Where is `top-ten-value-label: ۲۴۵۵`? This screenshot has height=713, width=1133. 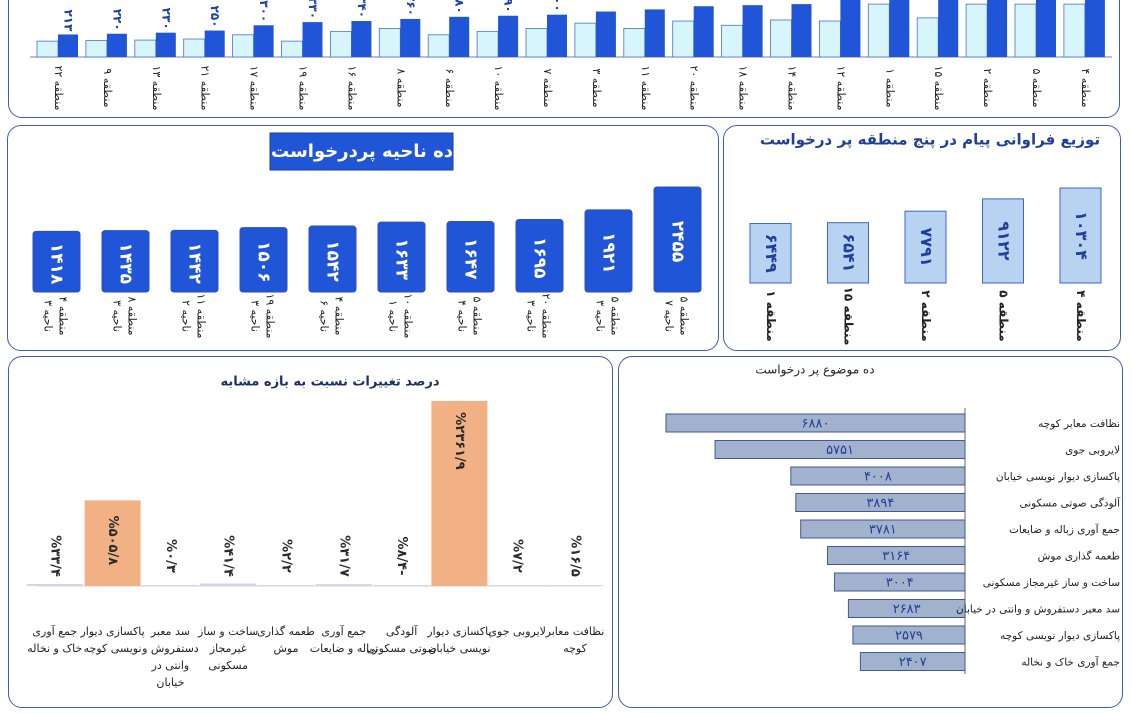 top-ten-value-label: ۲۴۵۵ is located at coordinates (678, 242).